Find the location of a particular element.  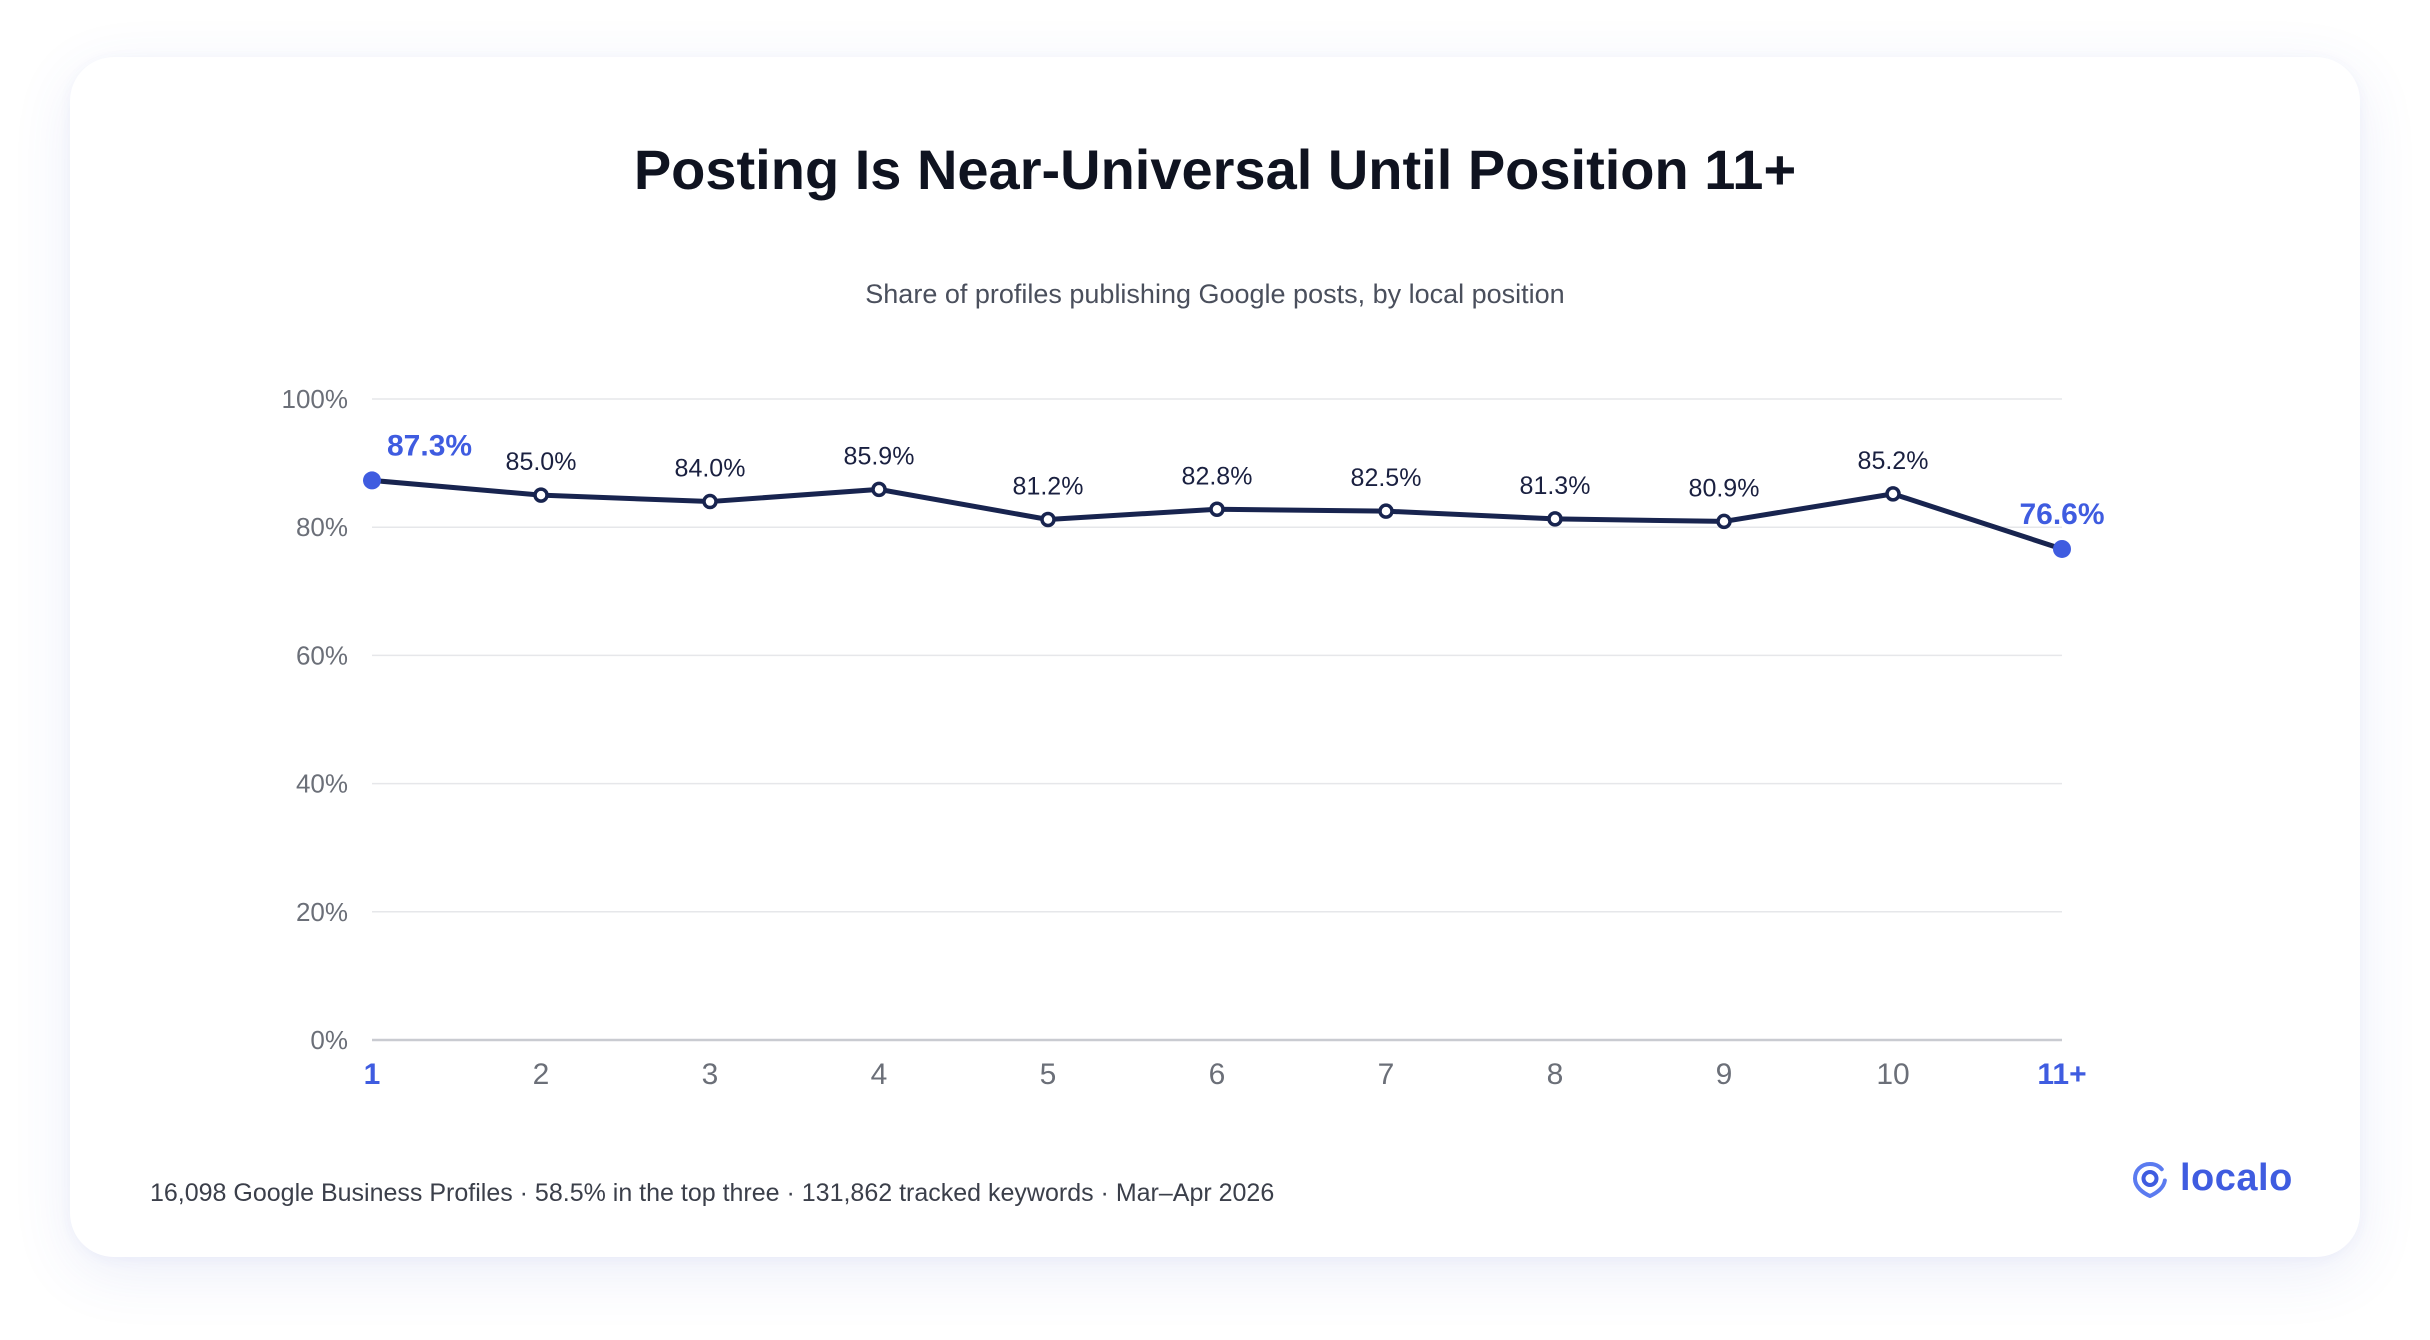

x-tick-label: 5 is located at coordinates (1048, 1074).